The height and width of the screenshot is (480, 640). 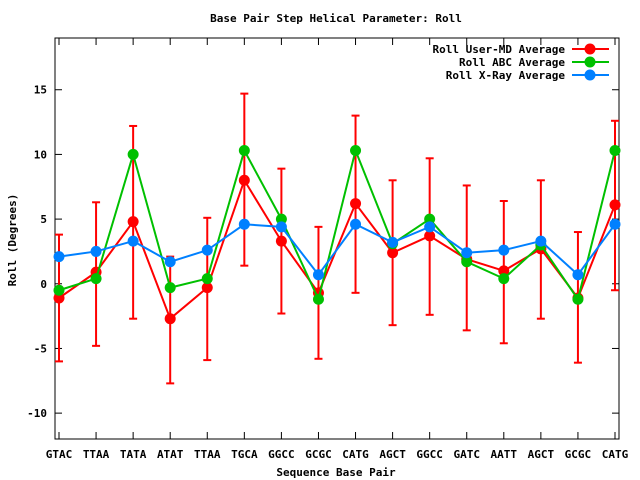 I want to click on x-tick-label: TATA, so click(x=133, y=454).